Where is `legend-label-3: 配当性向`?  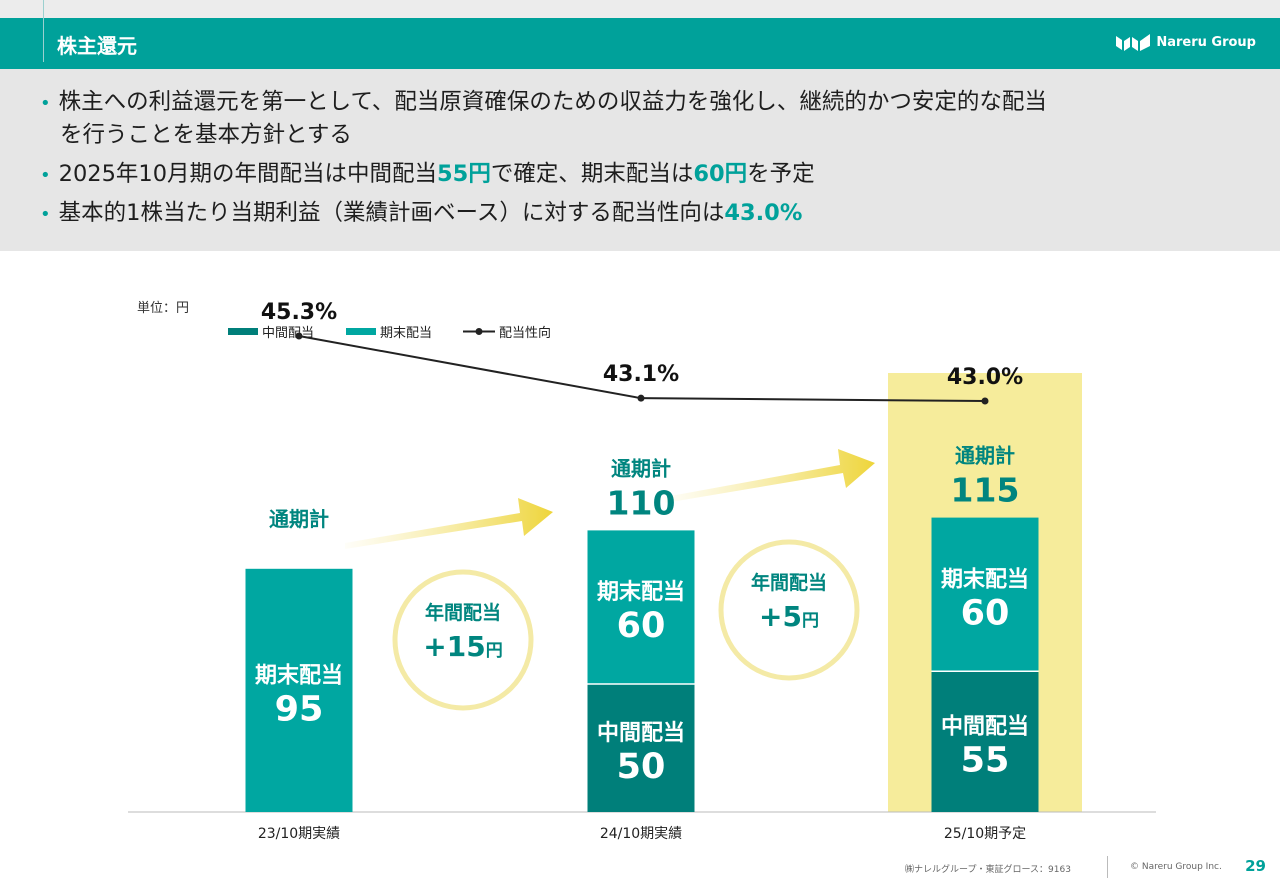
legend-label-3: 配当性向 is located at coordinates (525, 333).